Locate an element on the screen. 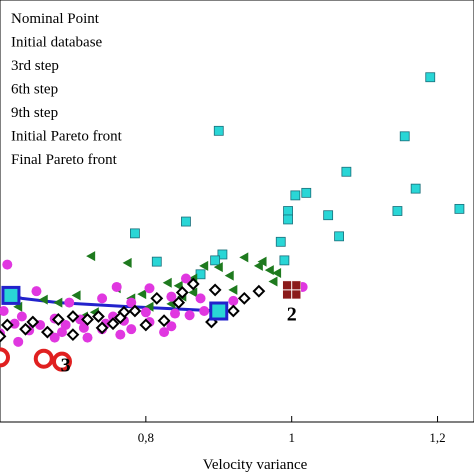 Image resolution: width=474 pixels, height=474 pixels. x-axis-label: Velocity variance is located at coordinates (255, 465).